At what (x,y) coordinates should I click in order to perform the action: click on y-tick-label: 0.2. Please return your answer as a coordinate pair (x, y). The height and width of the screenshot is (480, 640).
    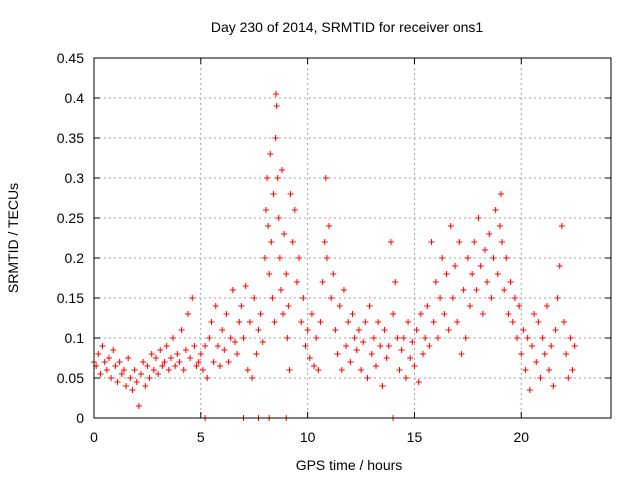
    Looking at the image, I should click on (75, 258).